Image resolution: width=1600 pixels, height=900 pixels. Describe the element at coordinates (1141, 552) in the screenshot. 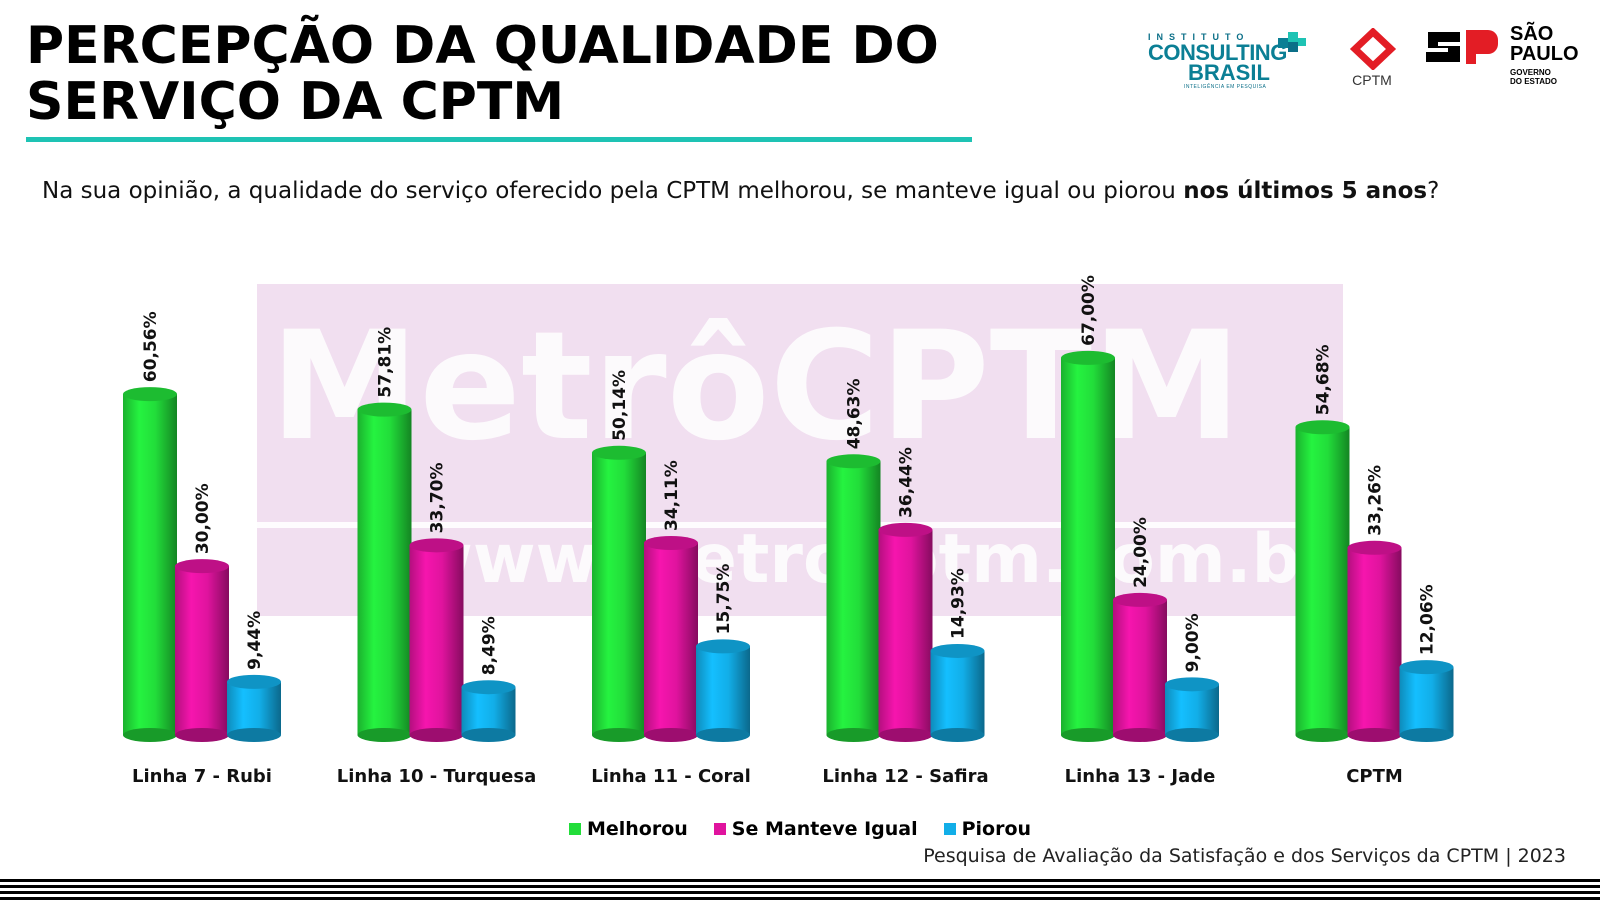

I see `data-label: 24,00%` at that location.